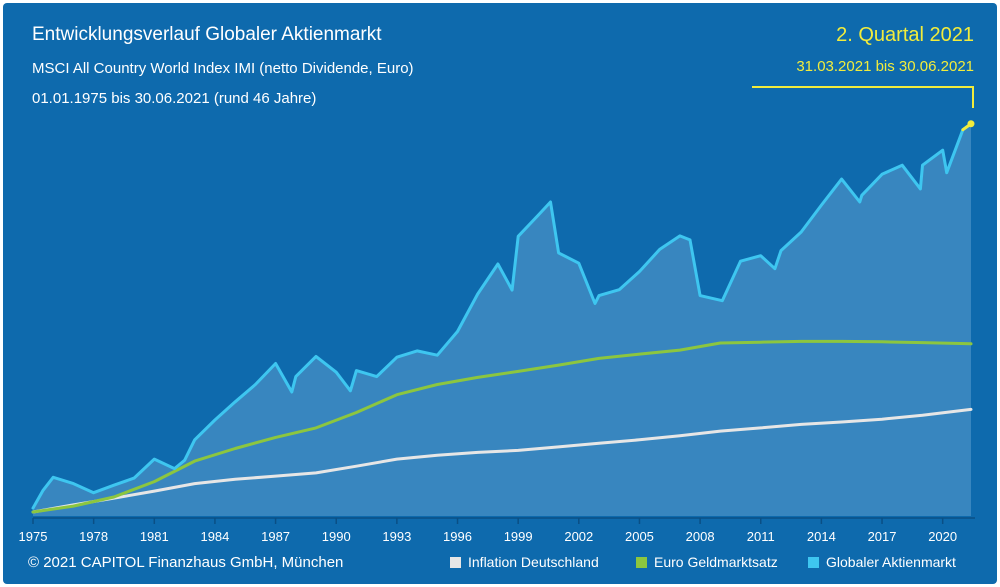  Describe the element at coordinates (716, 562) in the screenshot. I see `legend-label-geldmarkt: Euro Geldmarktsatz` at that location.